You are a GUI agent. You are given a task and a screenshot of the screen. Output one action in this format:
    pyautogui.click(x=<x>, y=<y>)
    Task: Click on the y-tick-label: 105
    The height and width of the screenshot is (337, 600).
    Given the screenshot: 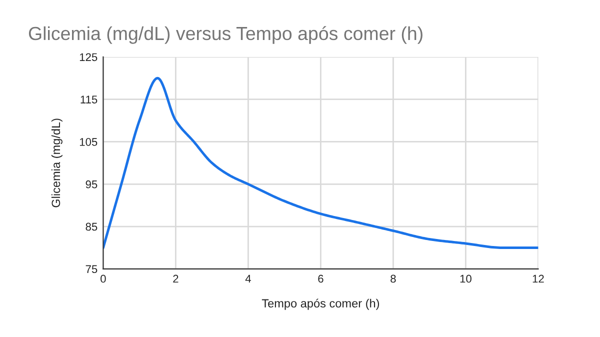 What is the action you would take?
    pyautogui.click(x=89, y=142)
    